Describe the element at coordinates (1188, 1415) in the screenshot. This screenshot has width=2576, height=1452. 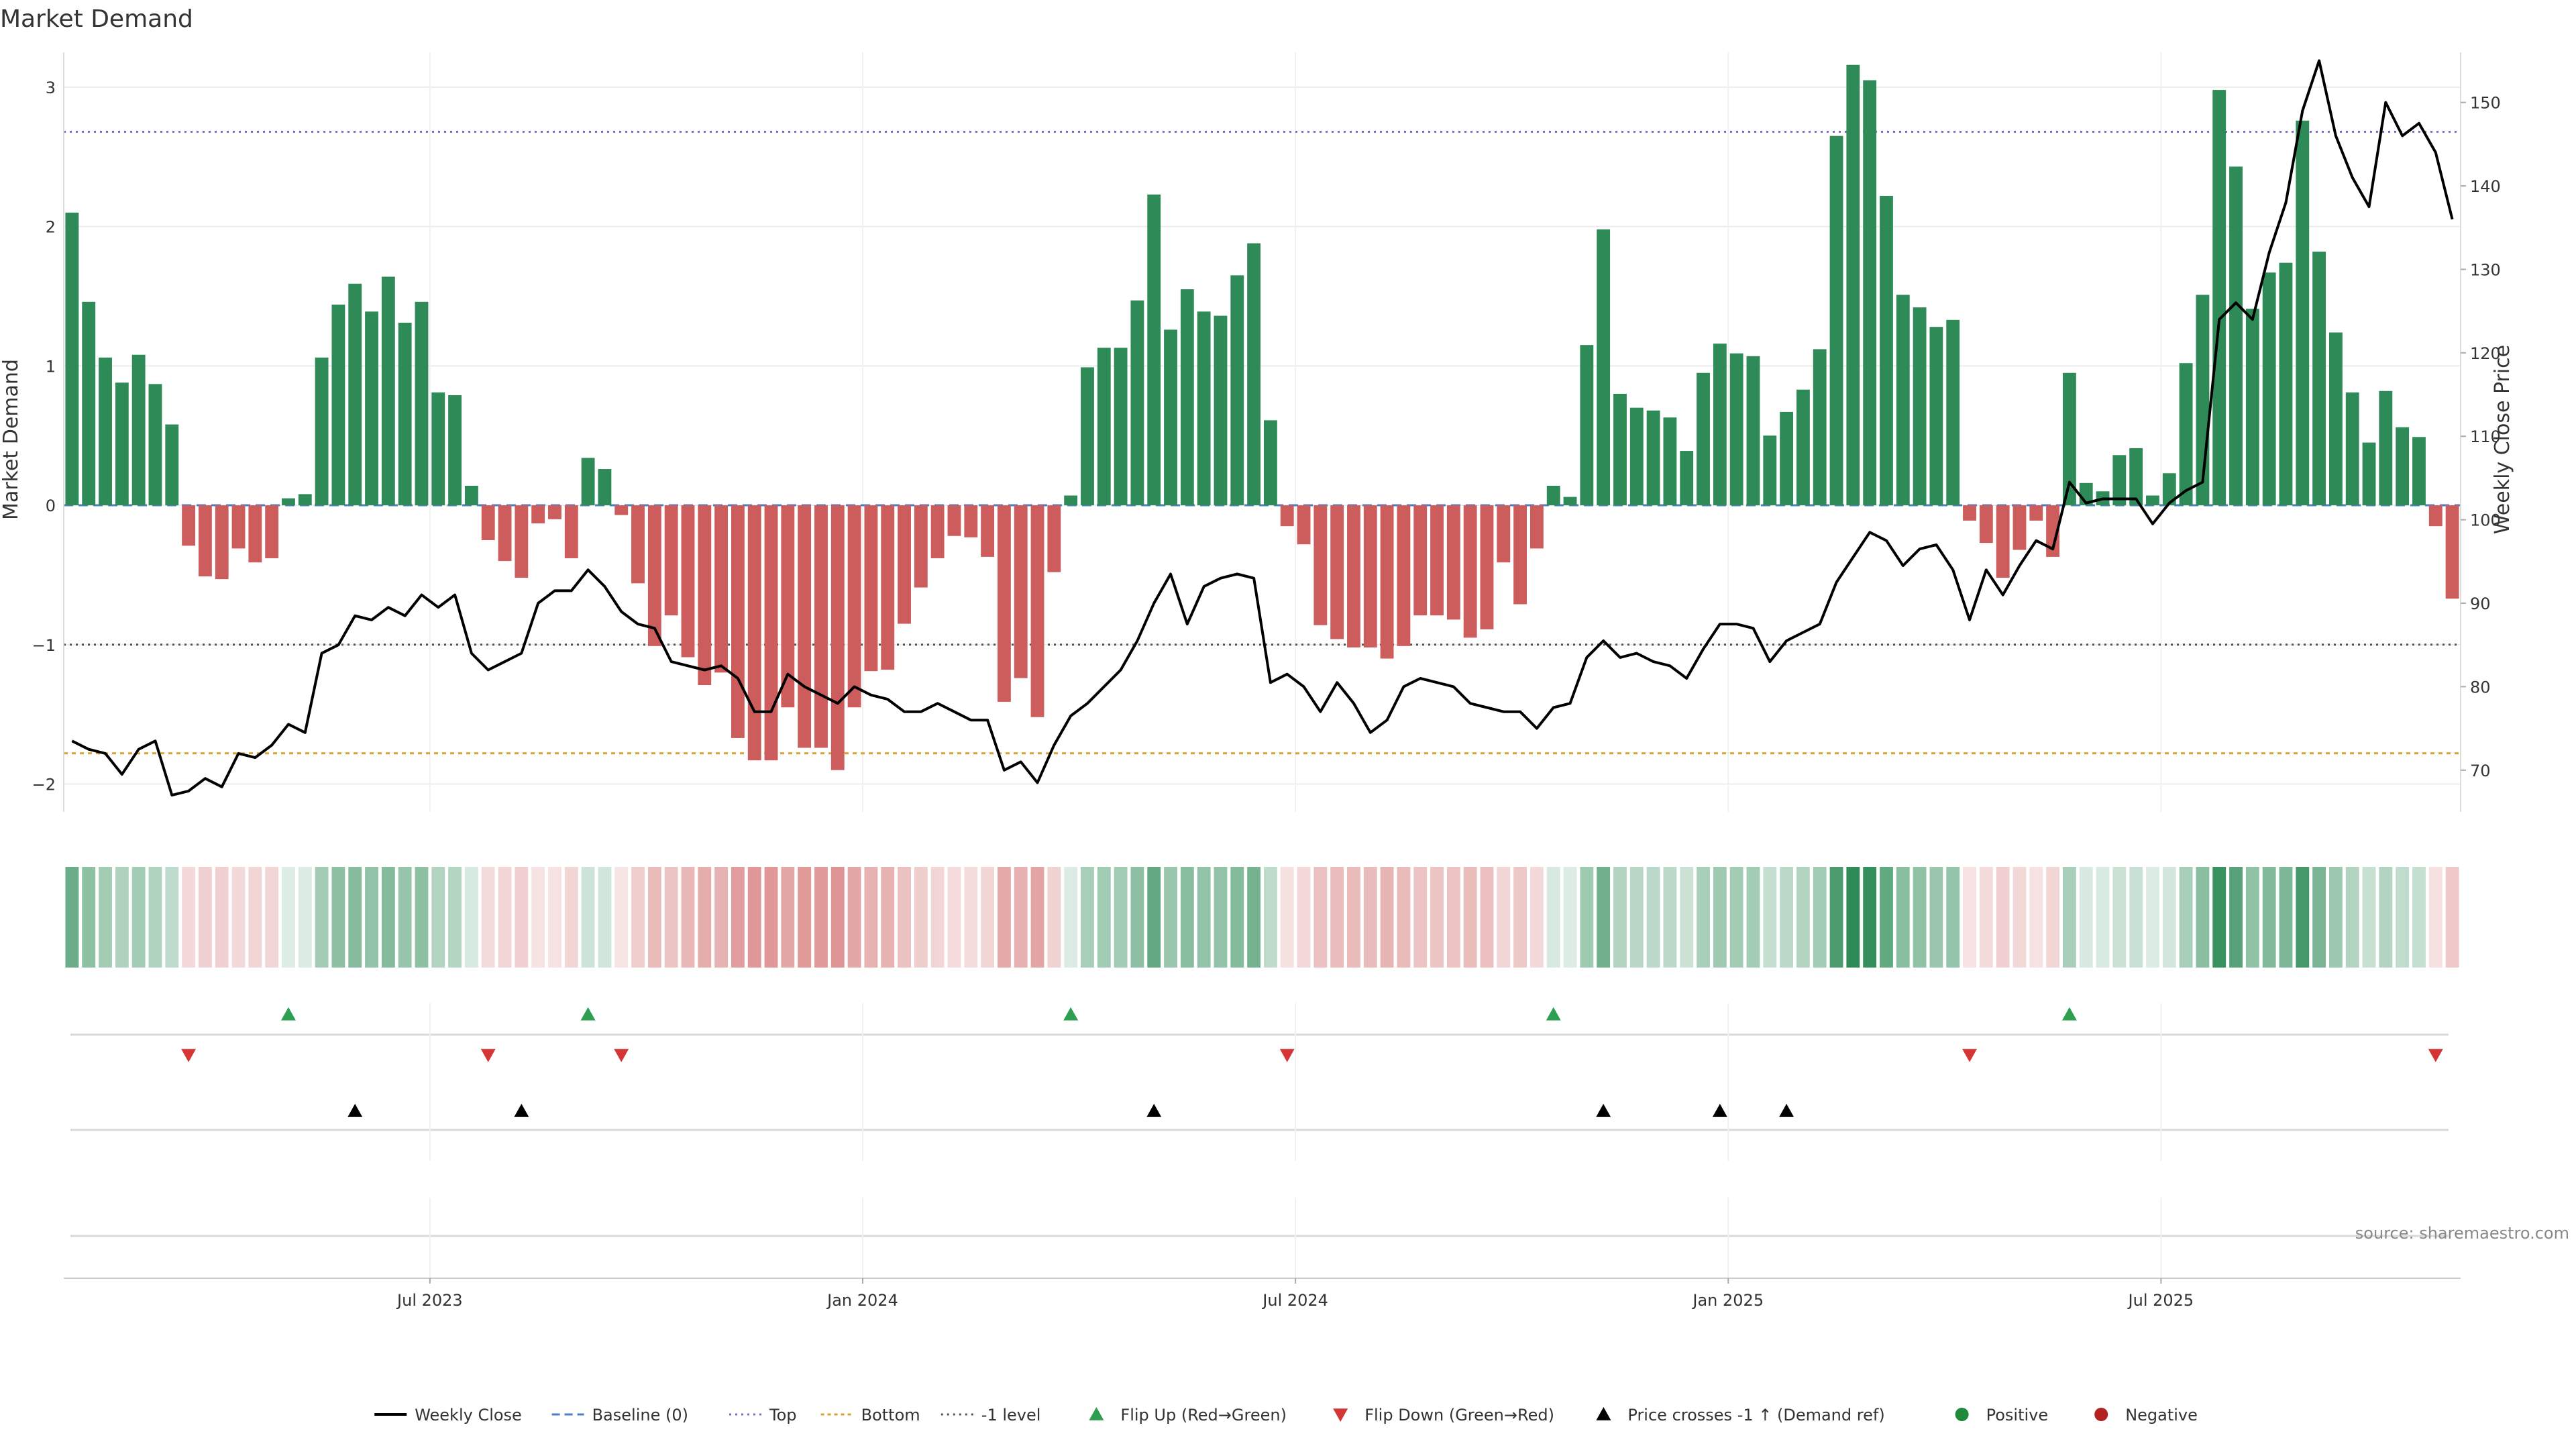
I see `legend-item-flip-up: Flip Up (Red→Green)` at that location.